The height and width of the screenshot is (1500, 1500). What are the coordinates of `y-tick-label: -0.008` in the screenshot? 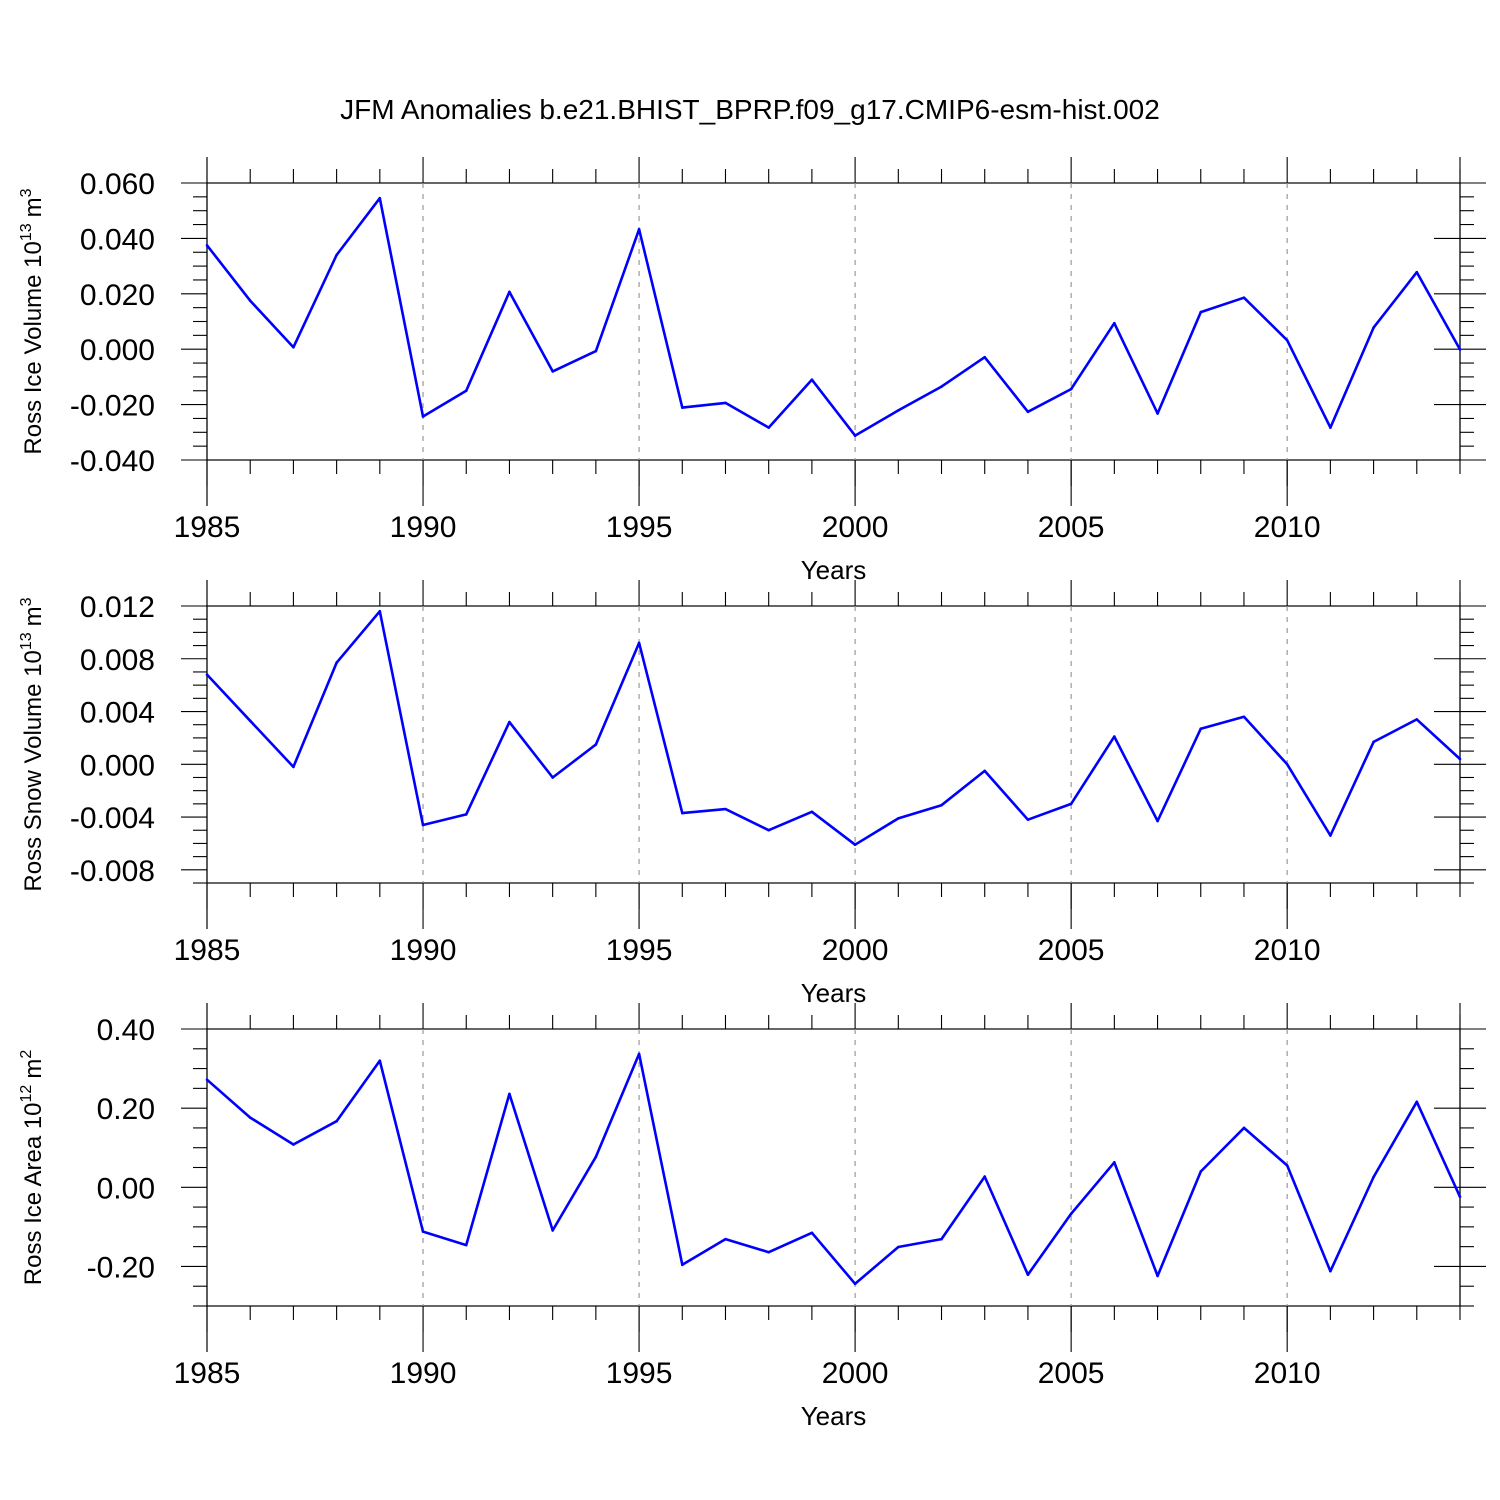 It's located at (112, 871).